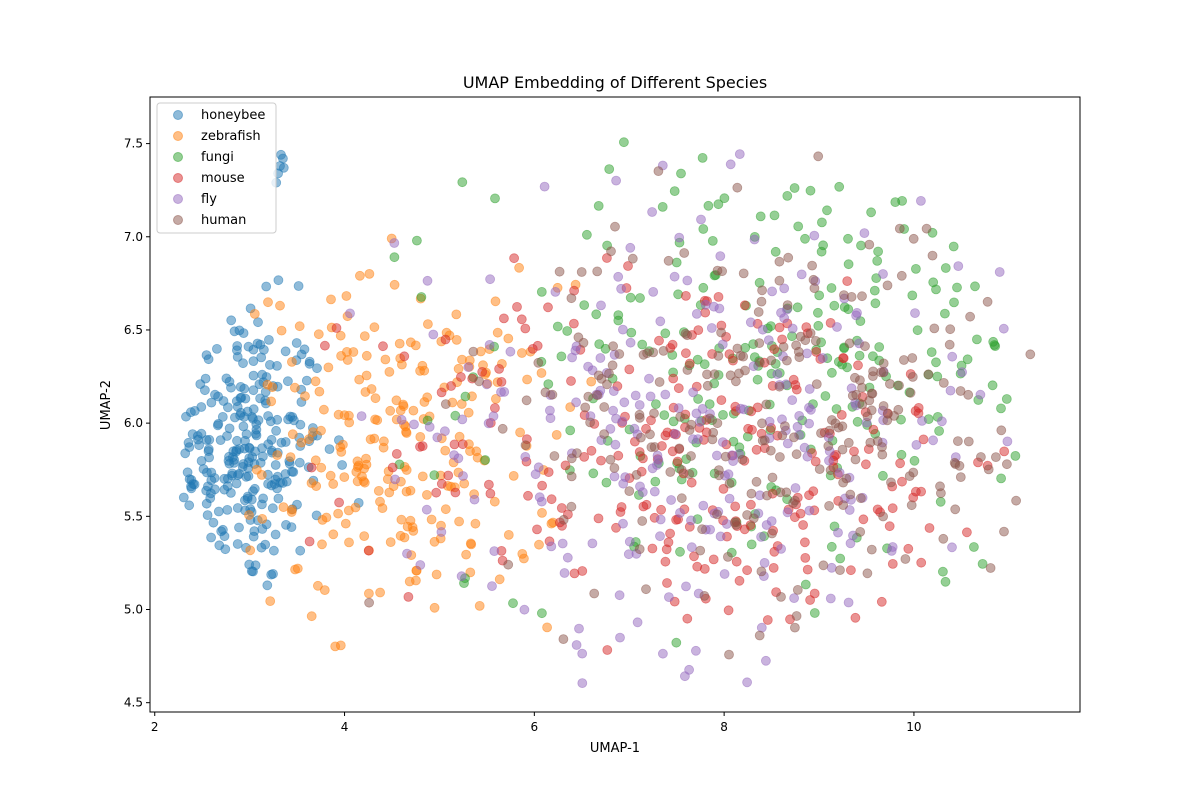 The image size is (1200, 804). I want to click on y-tick-label: 6.0, so click(133, 423).